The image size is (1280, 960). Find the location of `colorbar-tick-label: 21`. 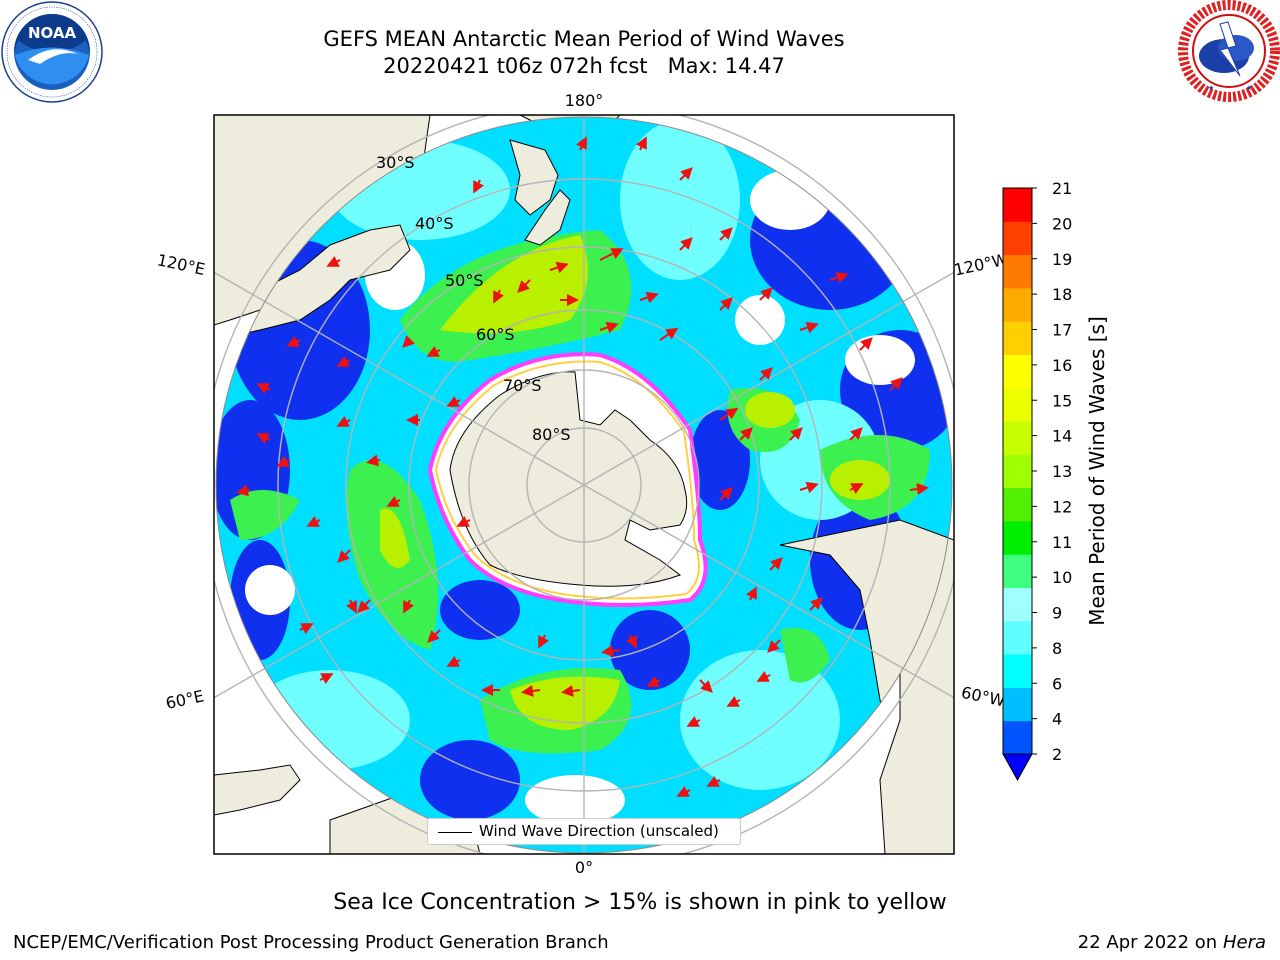

colorbar-tick-label: 21 is located at coordinates (1062, 188).